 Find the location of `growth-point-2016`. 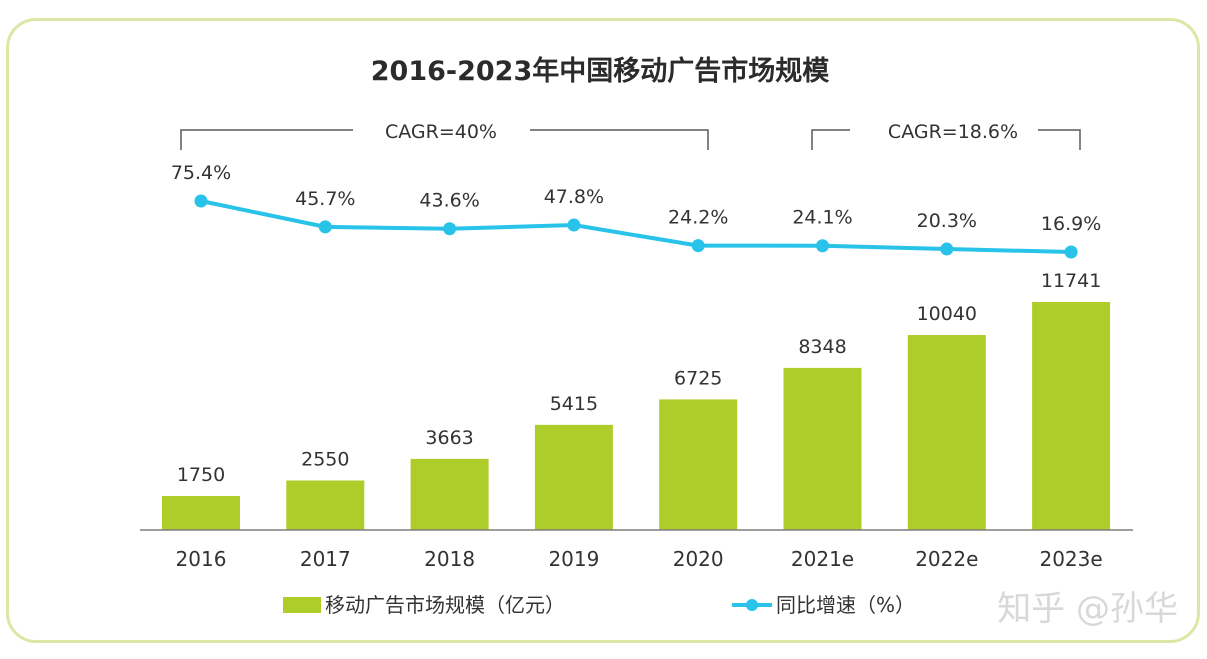

growth-point-2016 is located at coordinates (201, 201).